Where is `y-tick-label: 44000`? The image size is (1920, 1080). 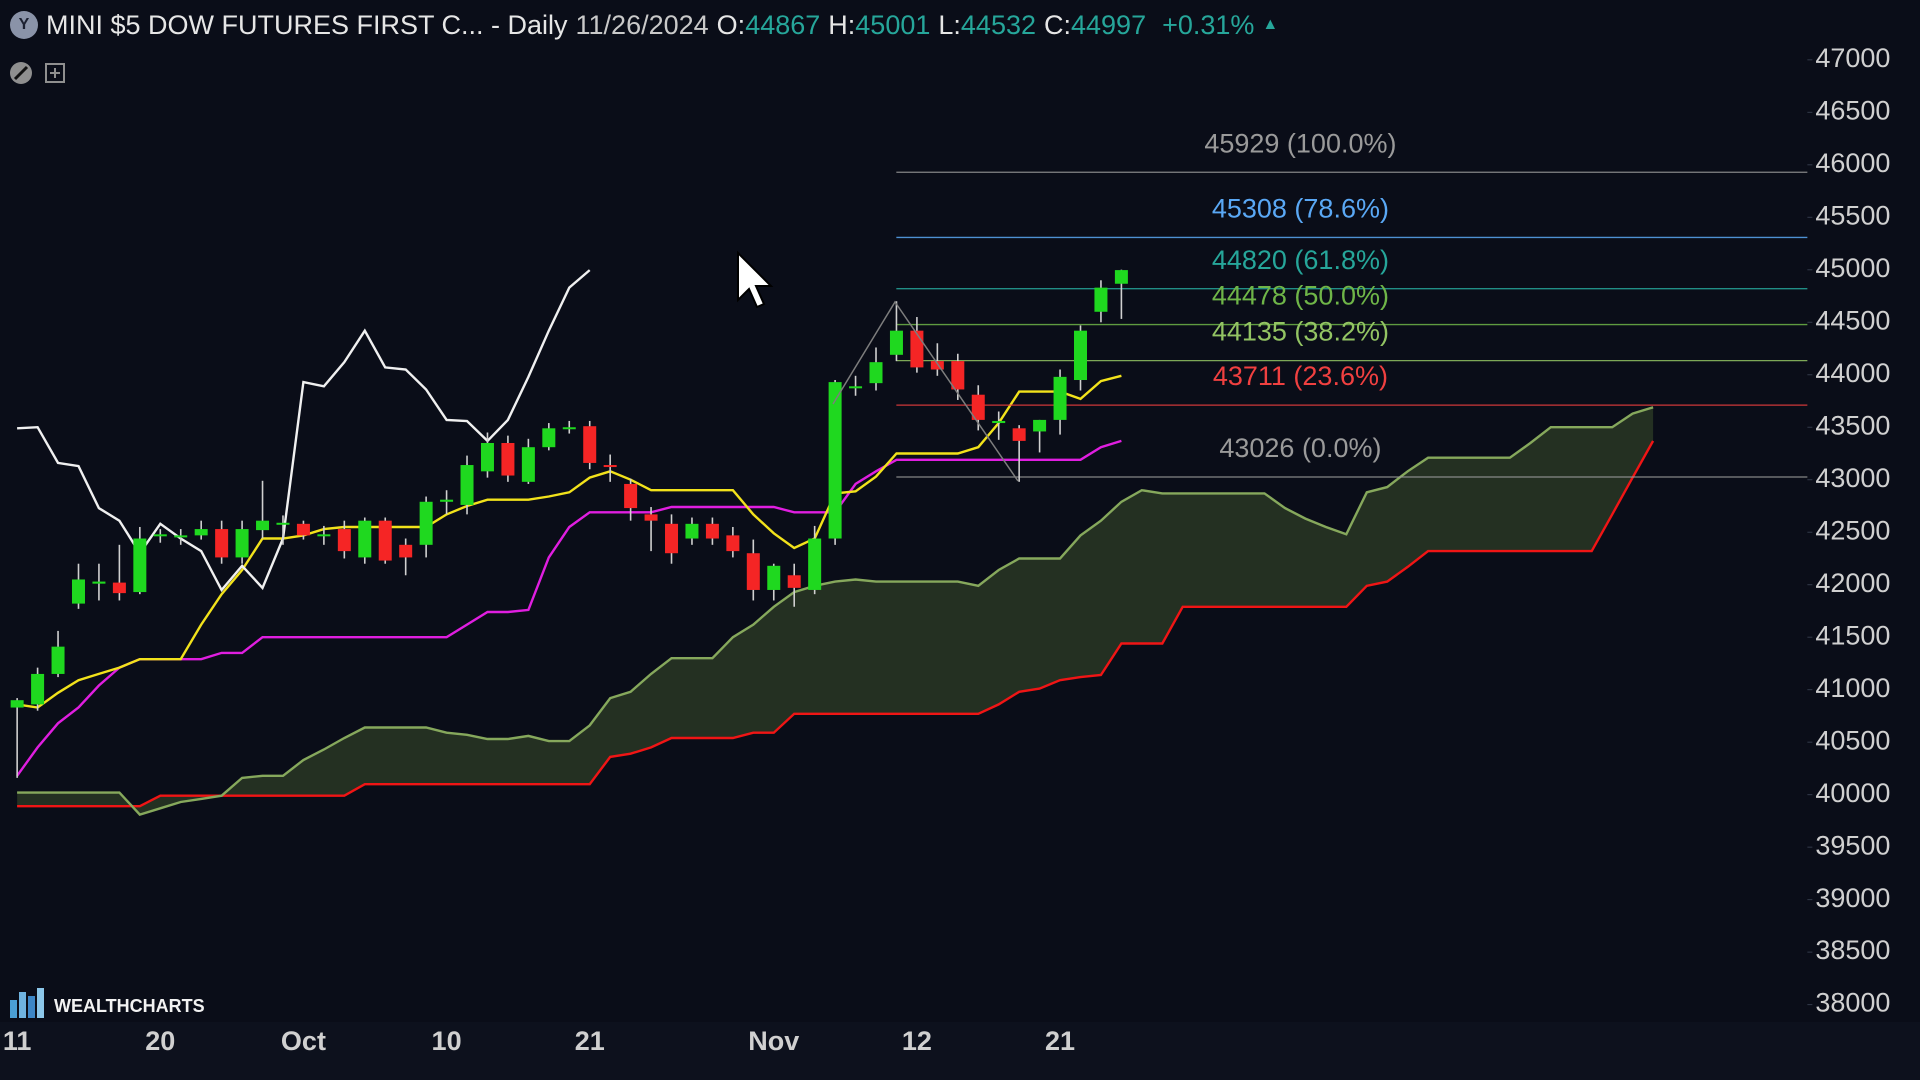
y-tick-label: 44000 is located at coordinates (1852, 373).